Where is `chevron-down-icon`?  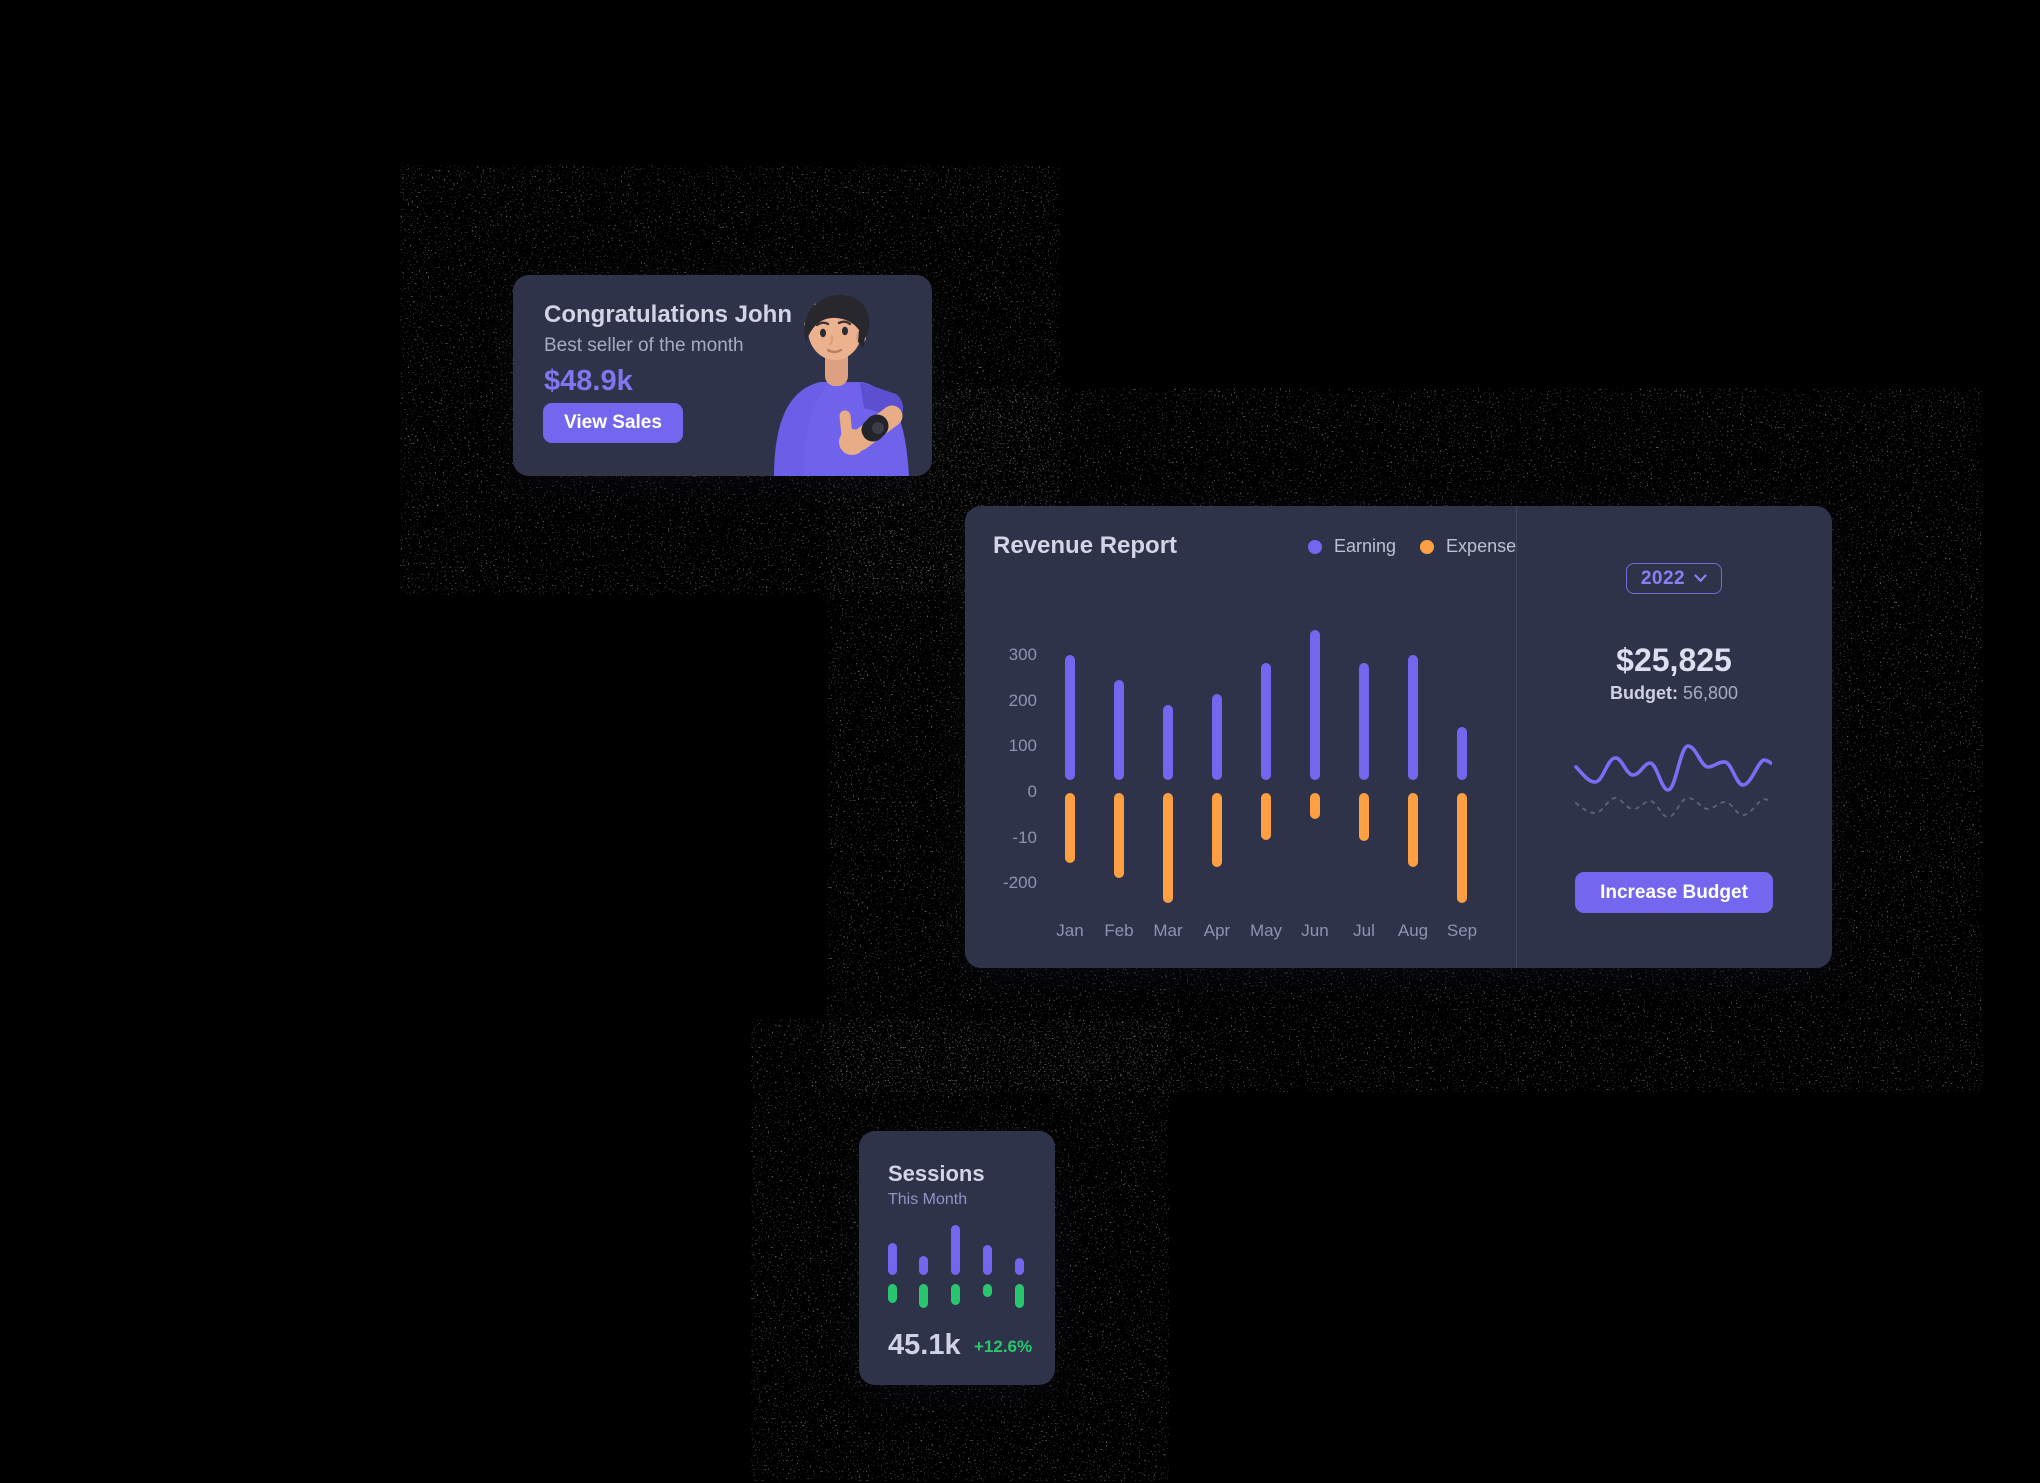
chevron-down-icon is located at coordinates (1700, 578).